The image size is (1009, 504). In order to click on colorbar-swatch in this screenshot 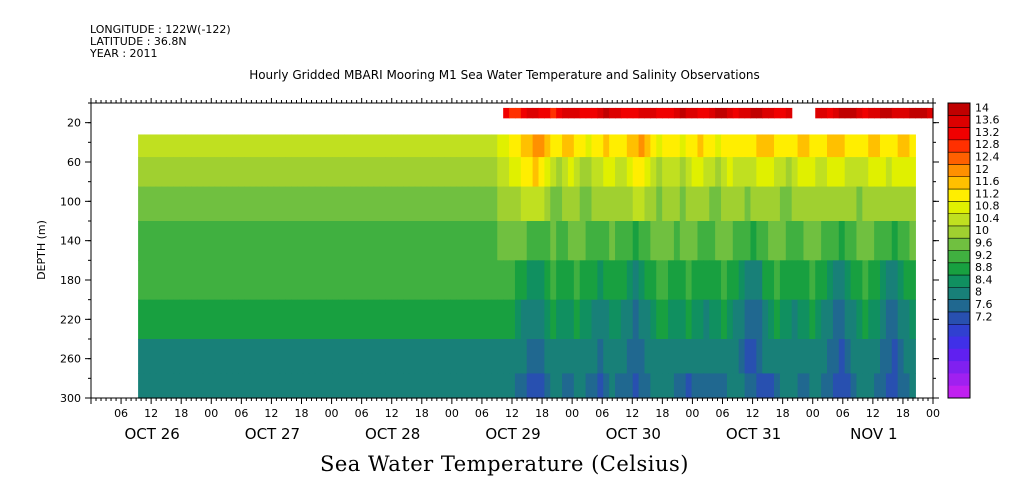, I will do `click(959, 195)`.